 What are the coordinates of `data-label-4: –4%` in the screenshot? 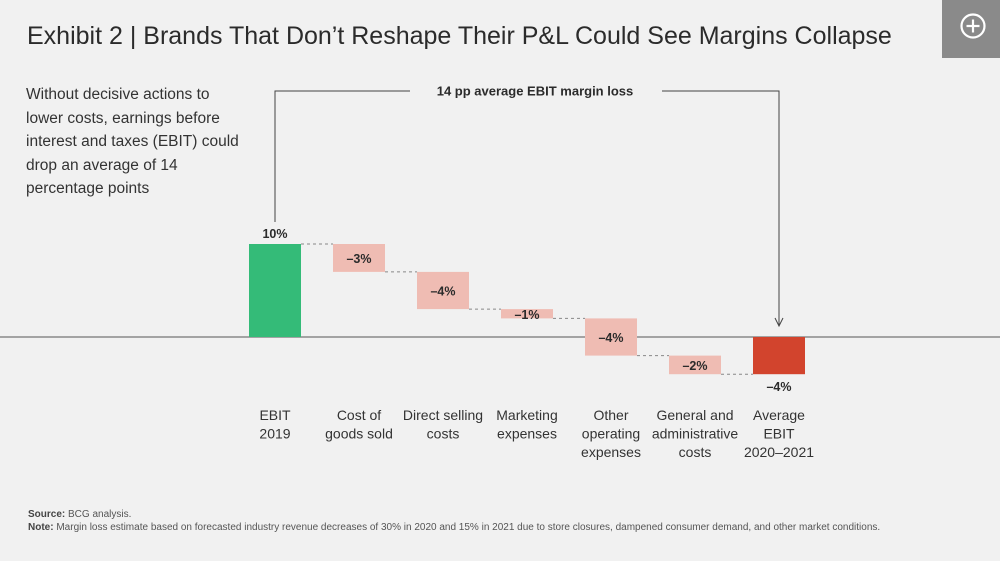 It's located at (610, 338).